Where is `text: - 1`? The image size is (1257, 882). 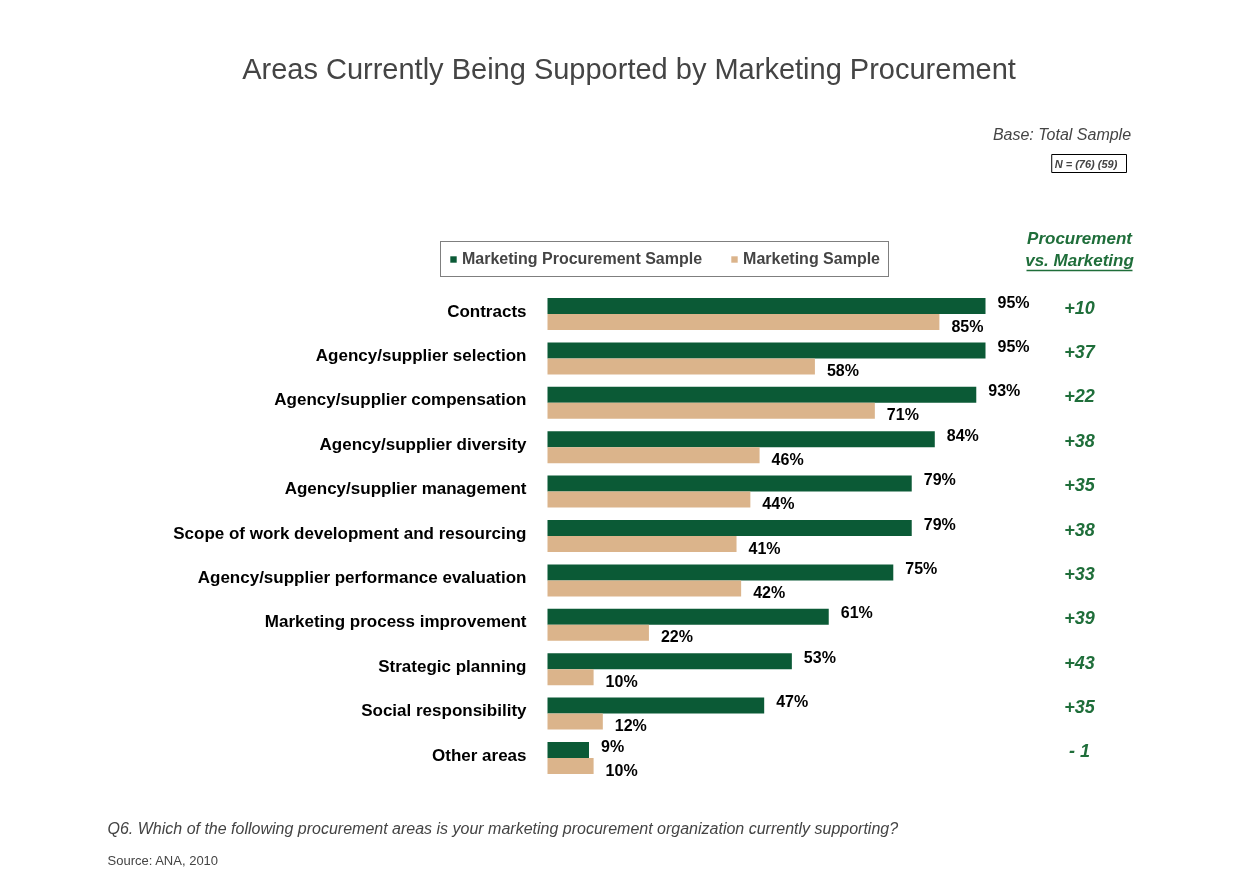
text: - 1 is located at coordinates (1080, 751).